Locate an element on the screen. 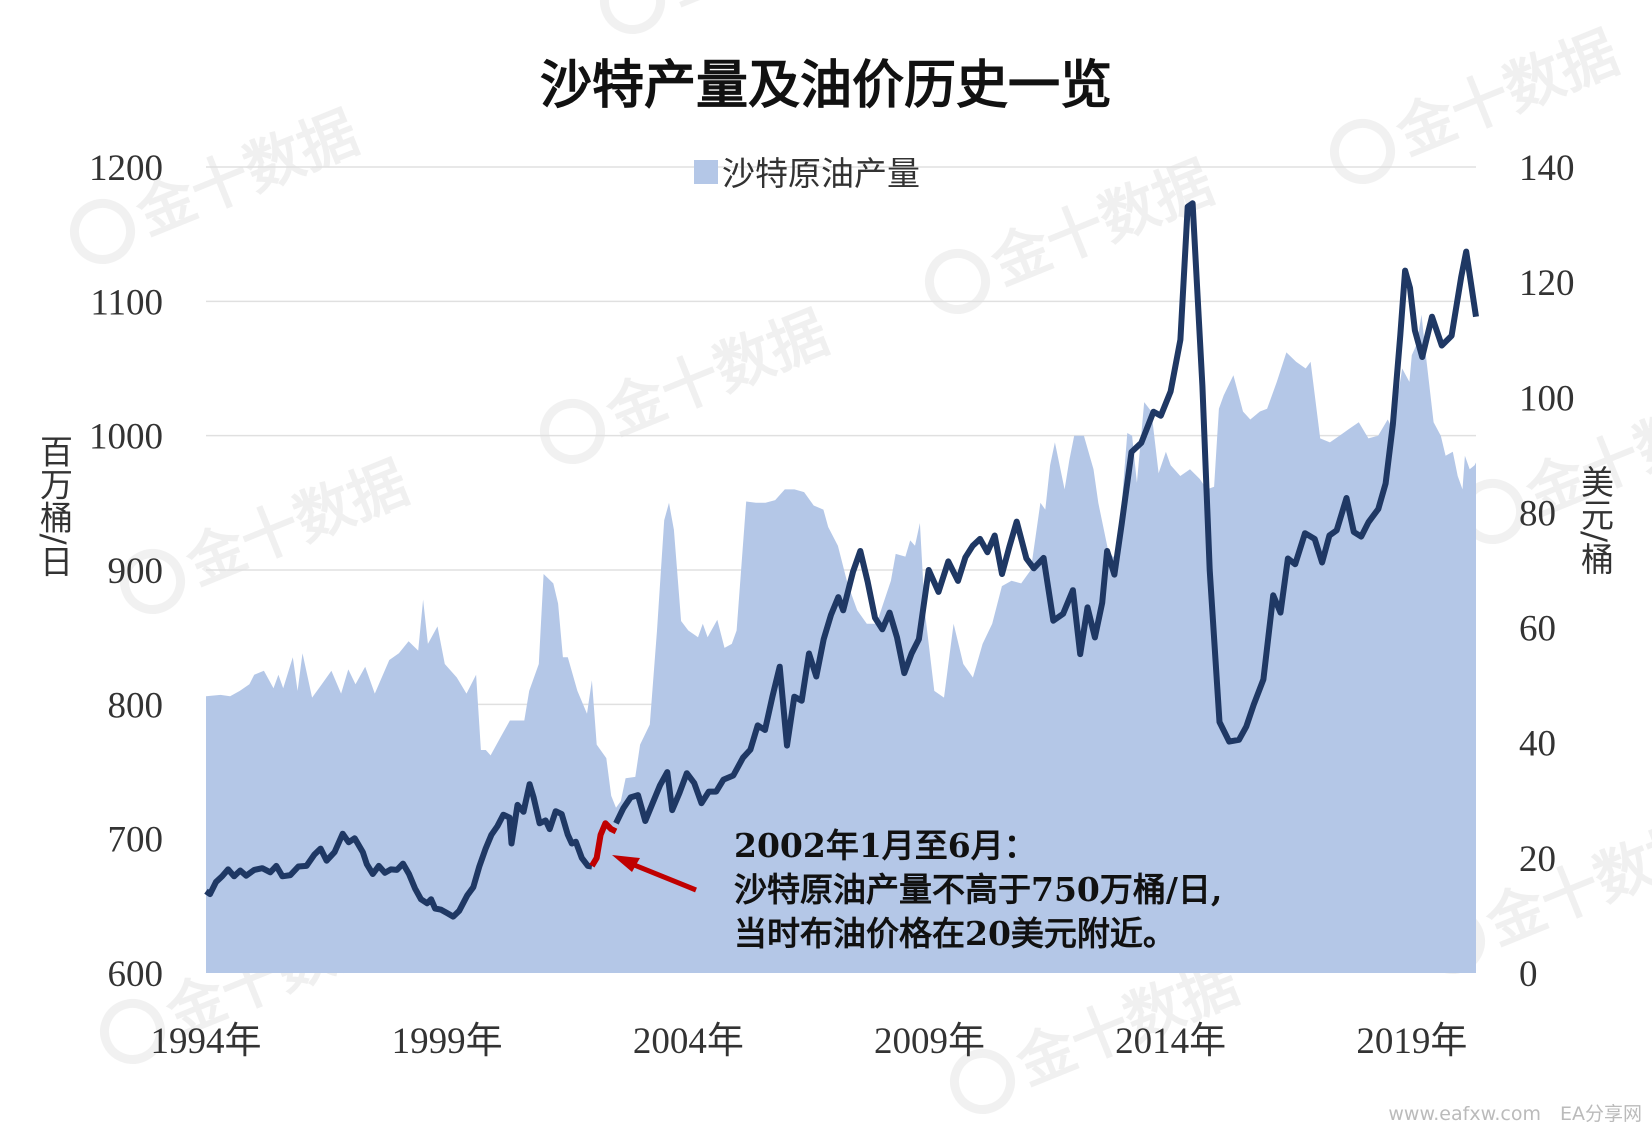 This screenshot has width=1652, height=1128. right-axis-ticks: 0 20 40 60 80 100 120 140 is located at coordinates (1547, 571).